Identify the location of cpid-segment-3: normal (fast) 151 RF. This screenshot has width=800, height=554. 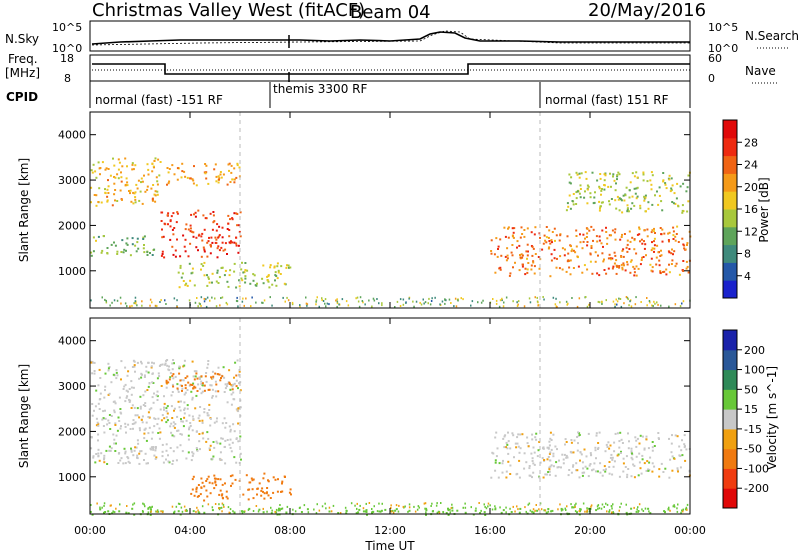
(607, 100).